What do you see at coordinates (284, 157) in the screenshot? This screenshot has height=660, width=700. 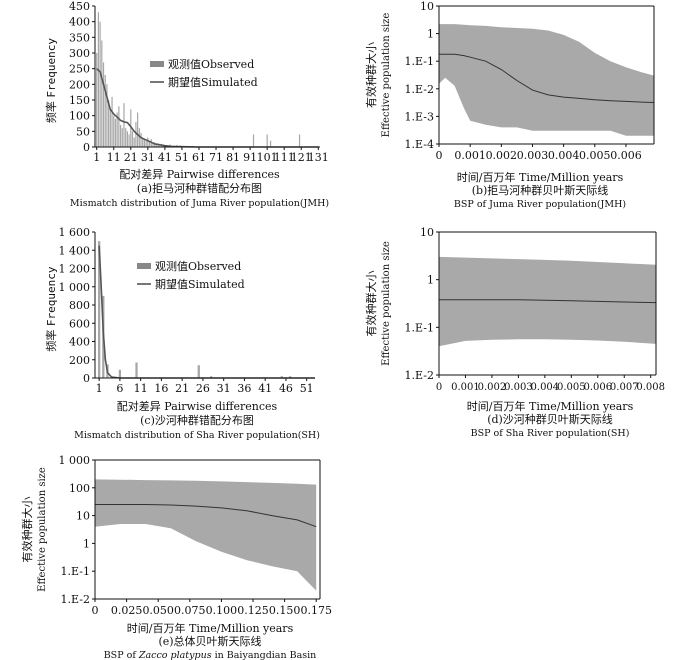 I see `x-tick-label: 111` at bounding box center [284, 157].